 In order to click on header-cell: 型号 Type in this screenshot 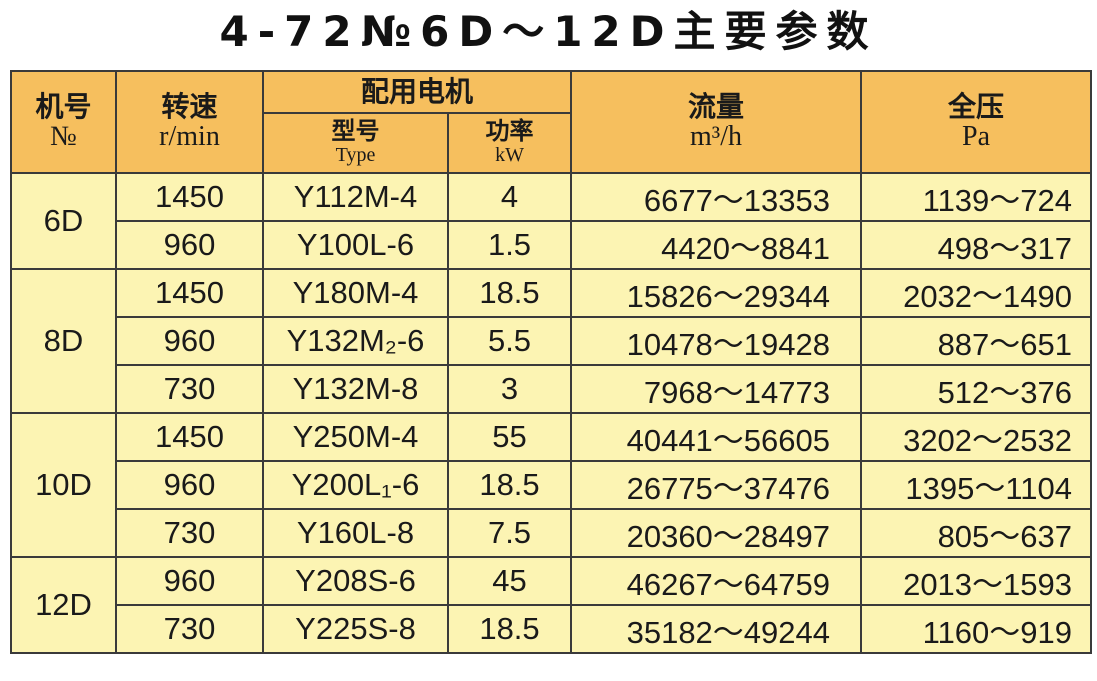, I will do `click(355, 143)`.